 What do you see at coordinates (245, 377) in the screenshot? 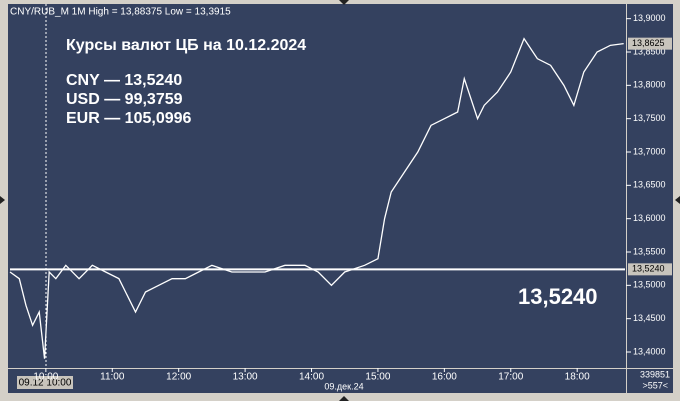
I see `x-tick-label: 13:00` at bounding box center [245, 377].